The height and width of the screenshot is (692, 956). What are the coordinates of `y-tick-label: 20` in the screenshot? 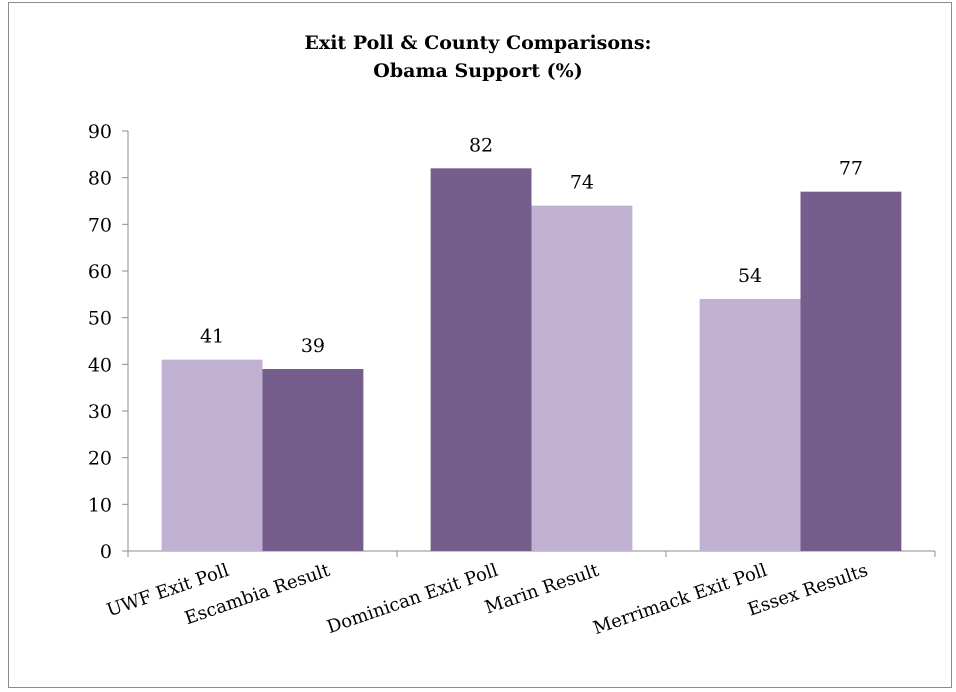 It's located at (100, 459).